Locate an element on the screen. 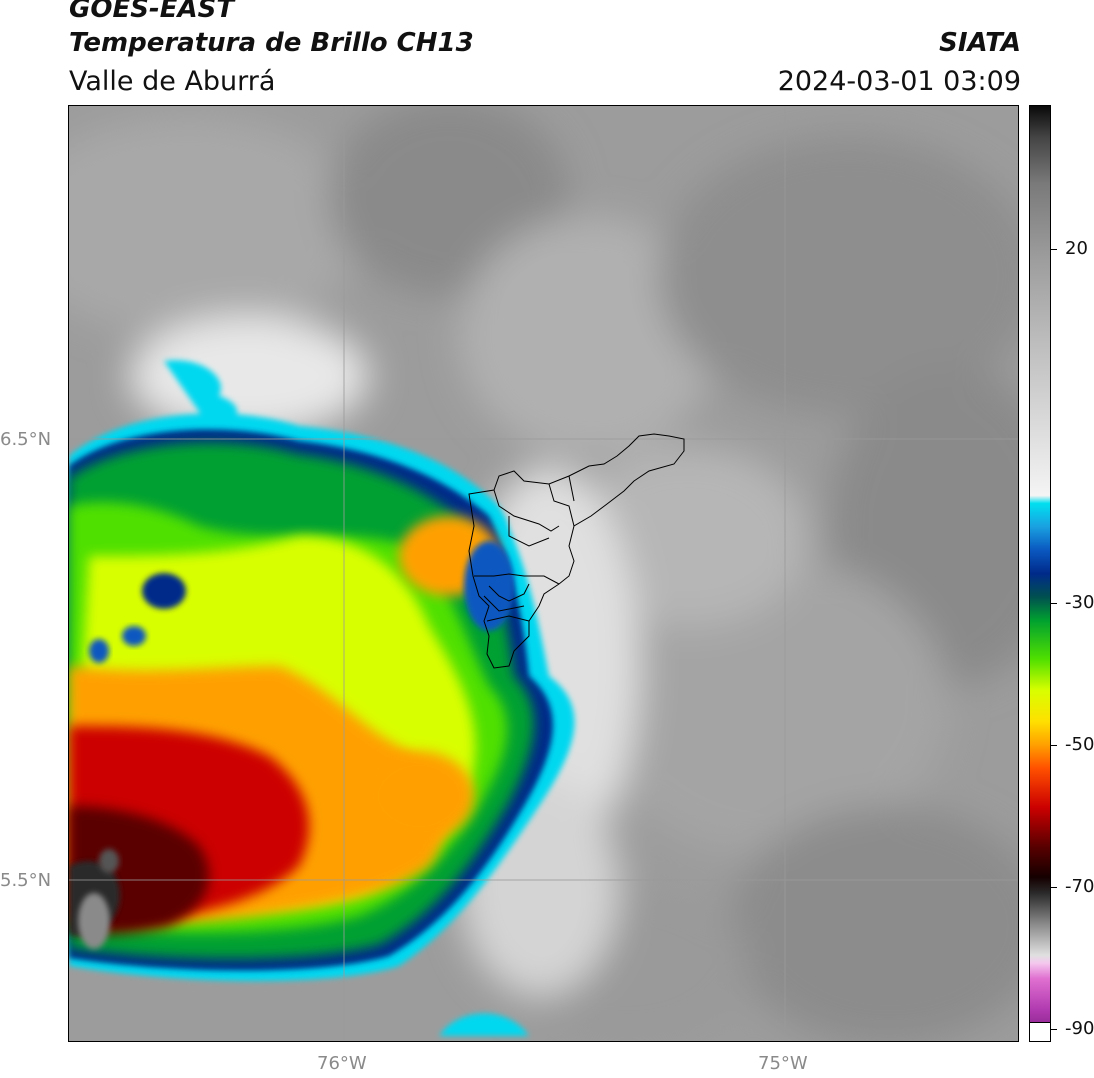 This screenshot has width=1094, height=1078. organization-label: SIATA is located at coordinates (980, 43).